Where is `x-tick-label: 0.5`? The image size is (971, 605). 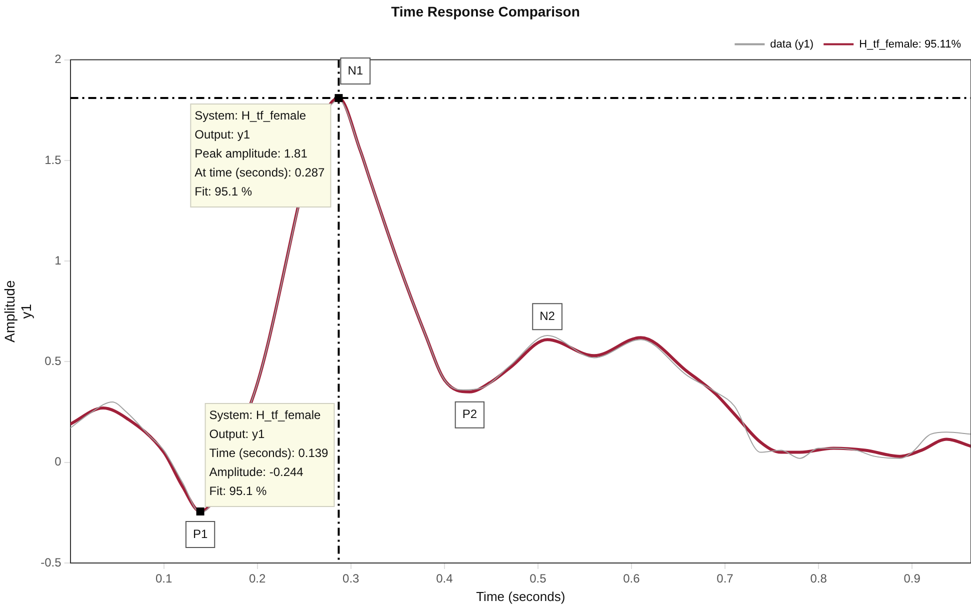
x-tick-label: 0.5 is located at coordinates (538, 579).